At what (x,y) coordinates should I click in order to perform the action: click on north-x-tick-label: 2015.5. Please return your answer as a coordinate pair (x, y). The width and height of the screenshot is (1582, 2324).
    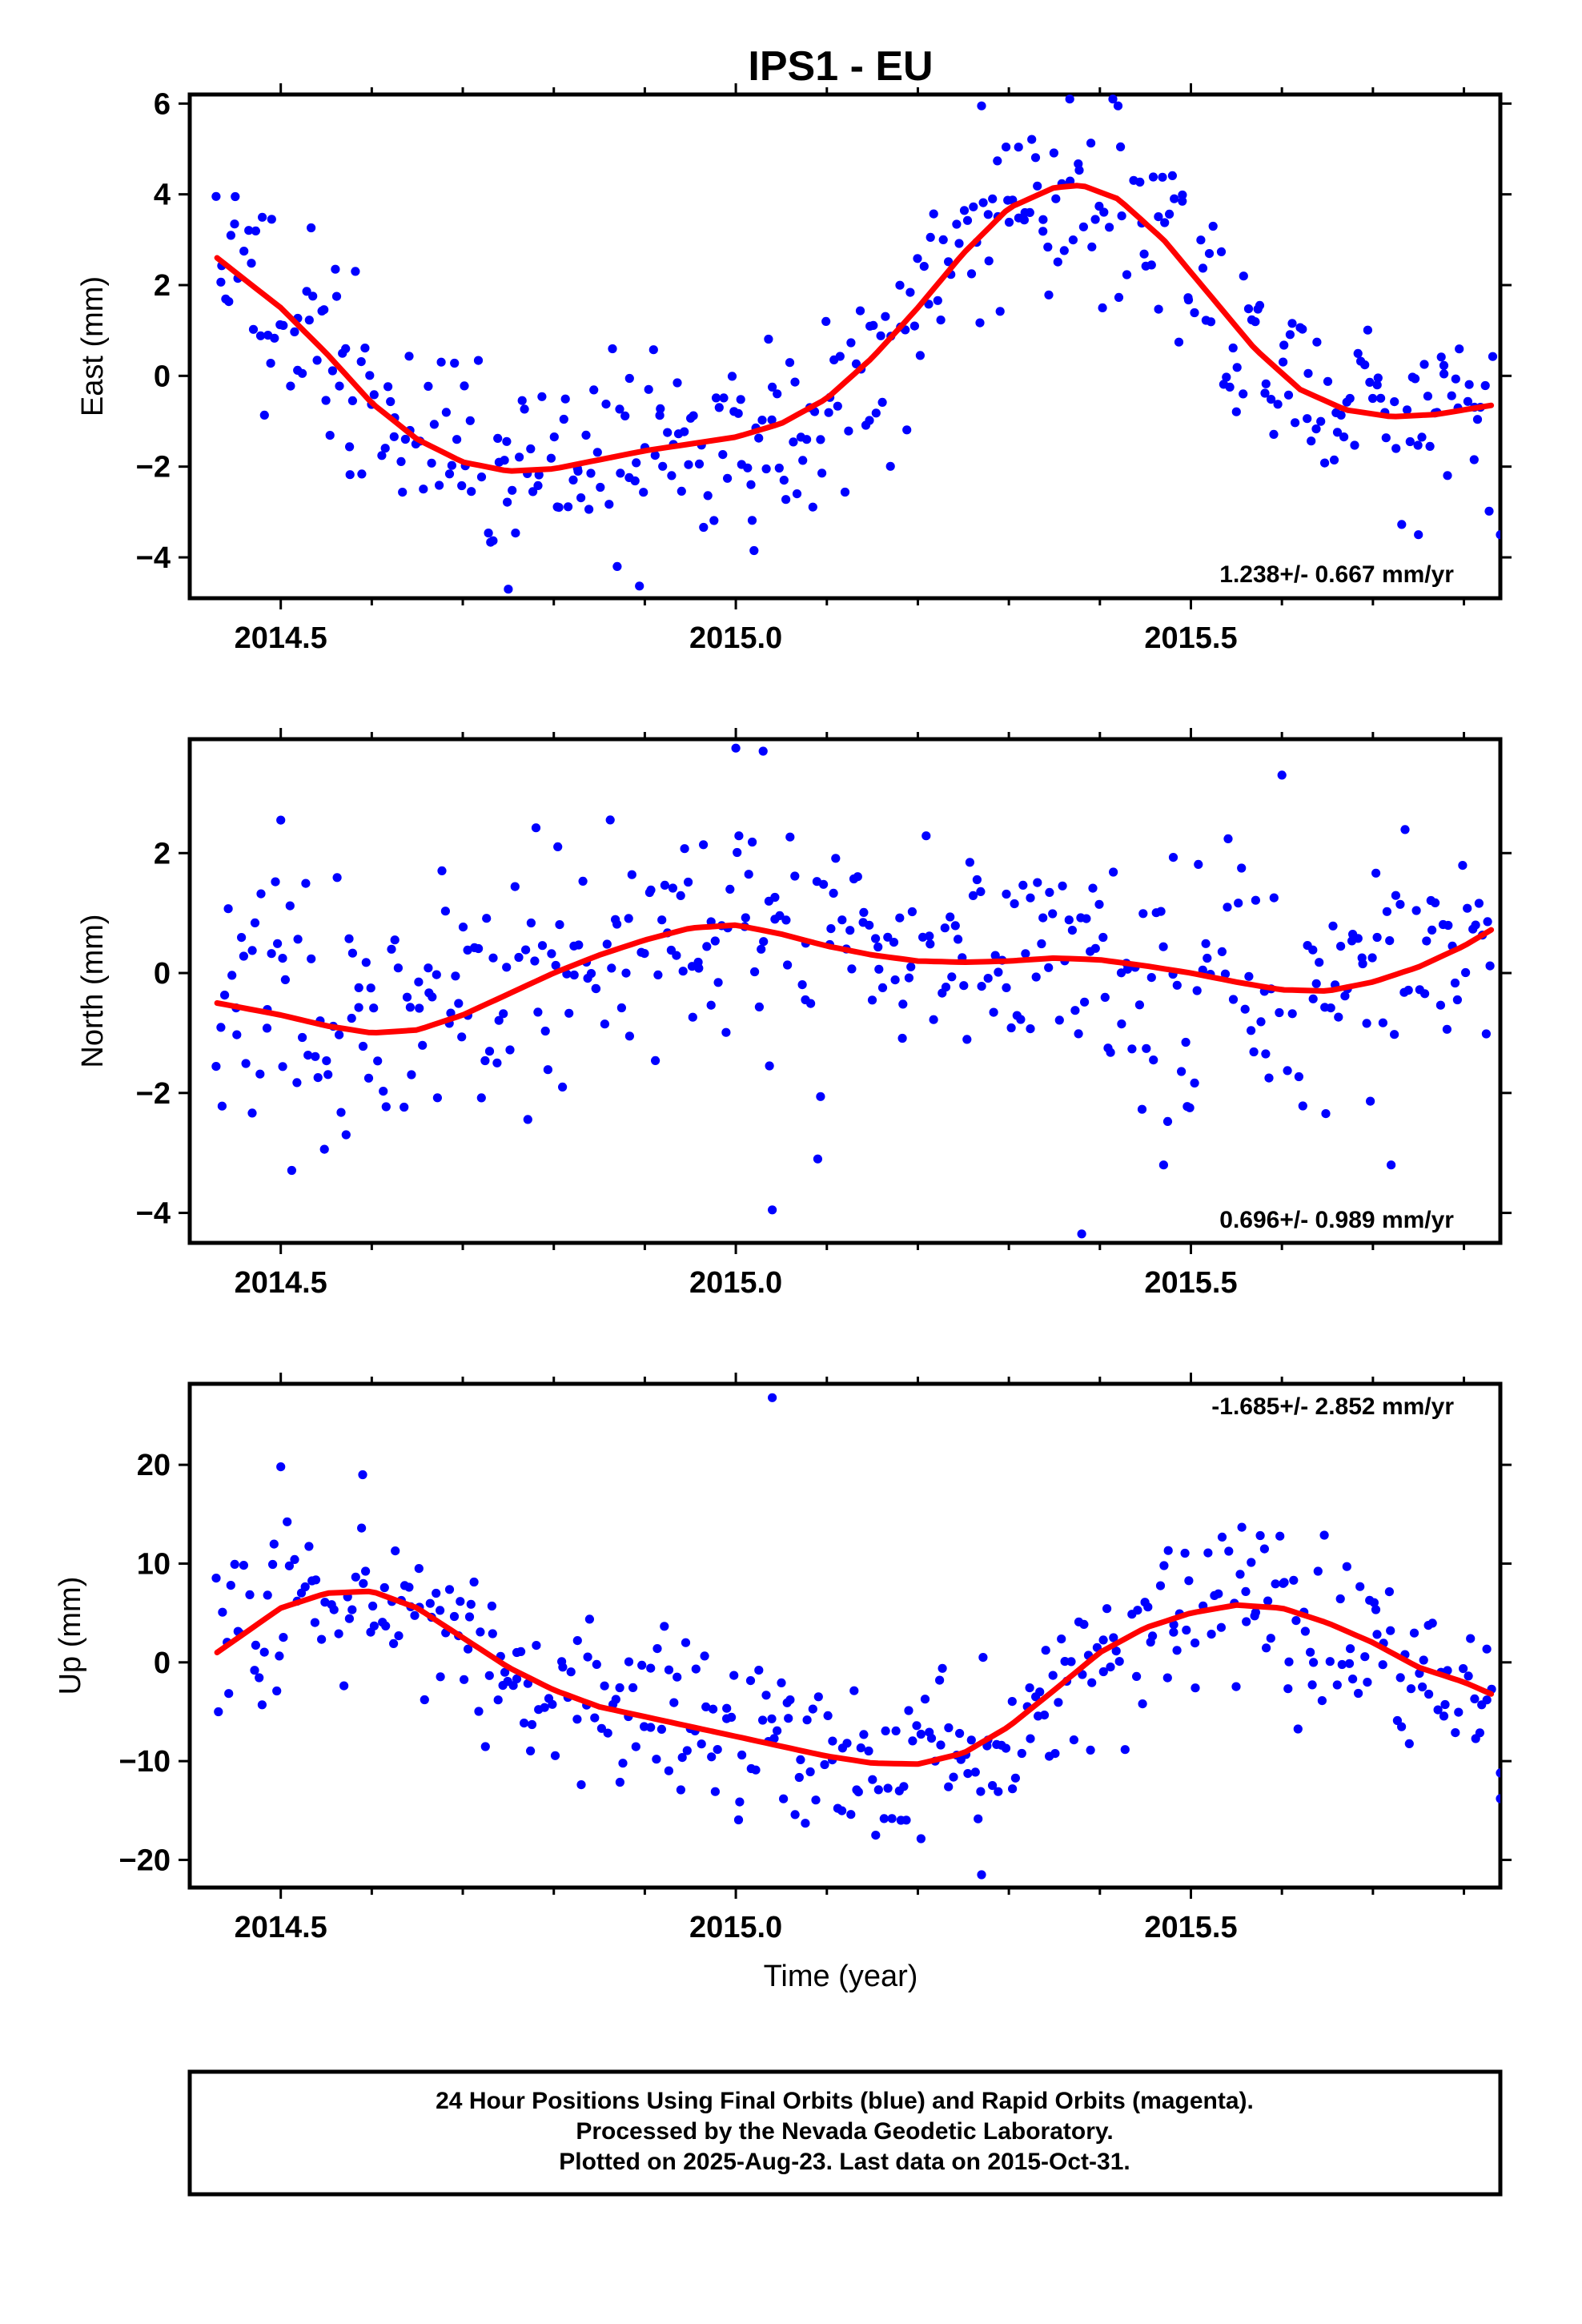
    Looking at the image, I should click on (1191, 1283).